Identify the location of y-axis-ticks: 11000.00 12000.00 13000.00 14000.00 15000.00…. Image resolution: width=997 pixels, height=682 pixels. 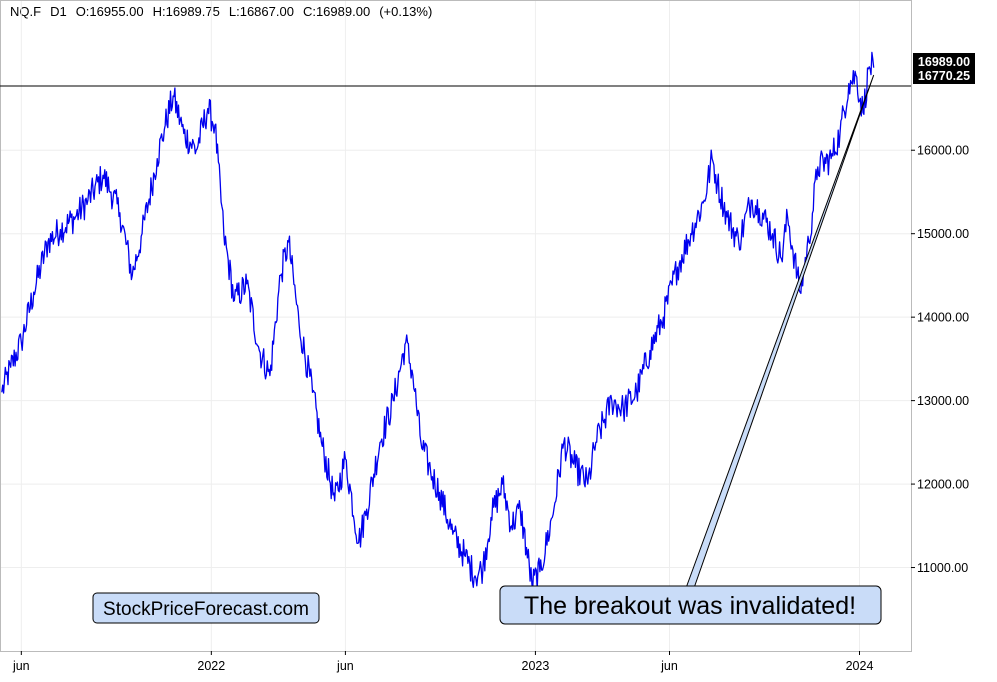
(940, 359).